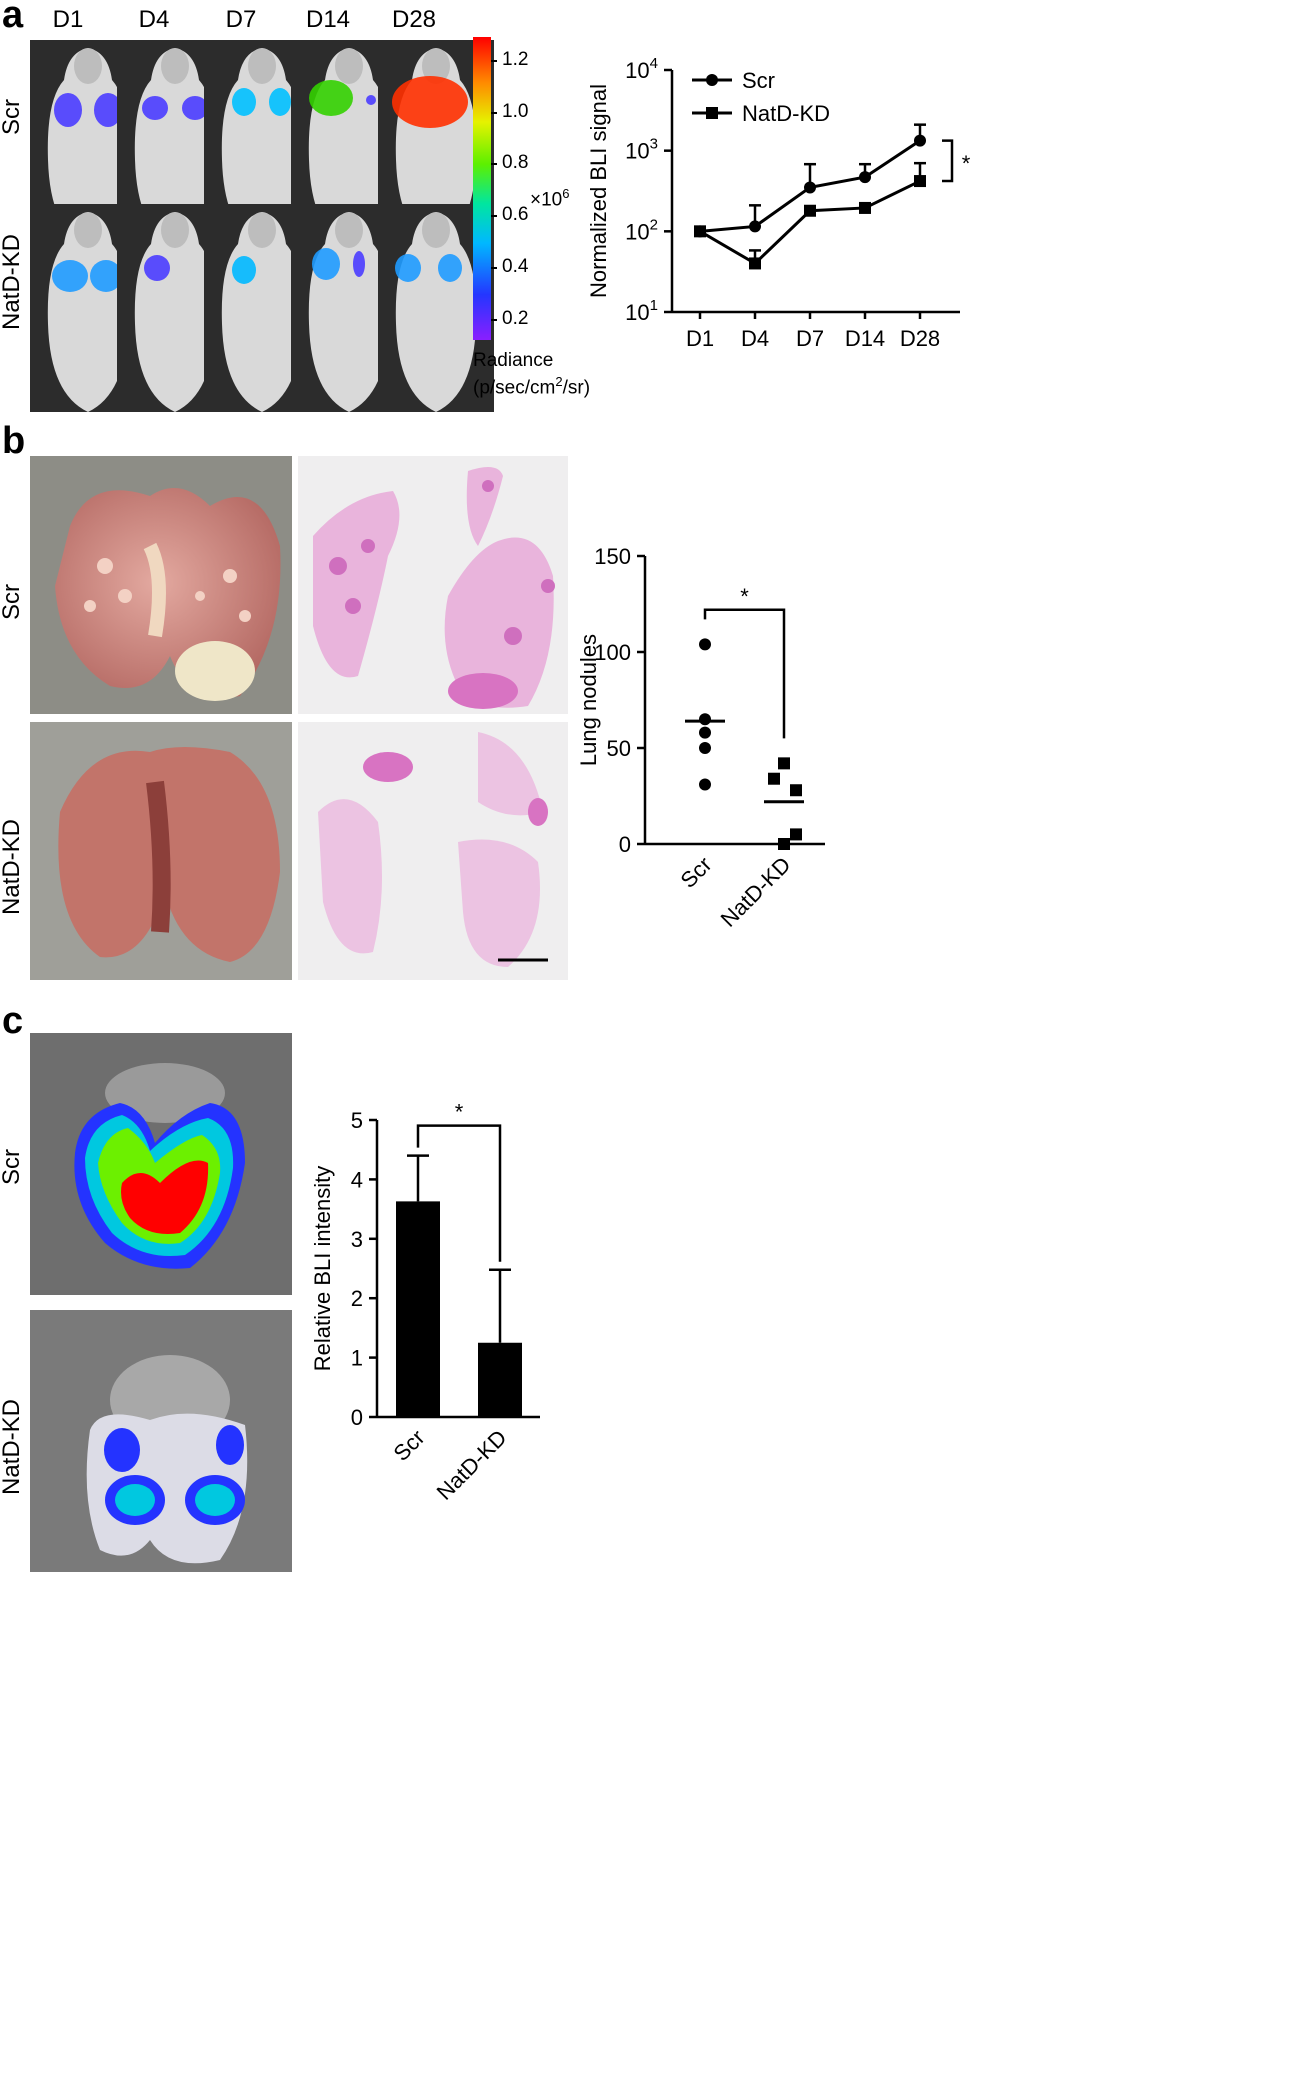 Image resolution: width=1289 pixels, height=2087 pixels. What do you see at coordinates (641, 69) in the screenshot?
I see `y-tick-label: 104` at bounding box center [641, 69].